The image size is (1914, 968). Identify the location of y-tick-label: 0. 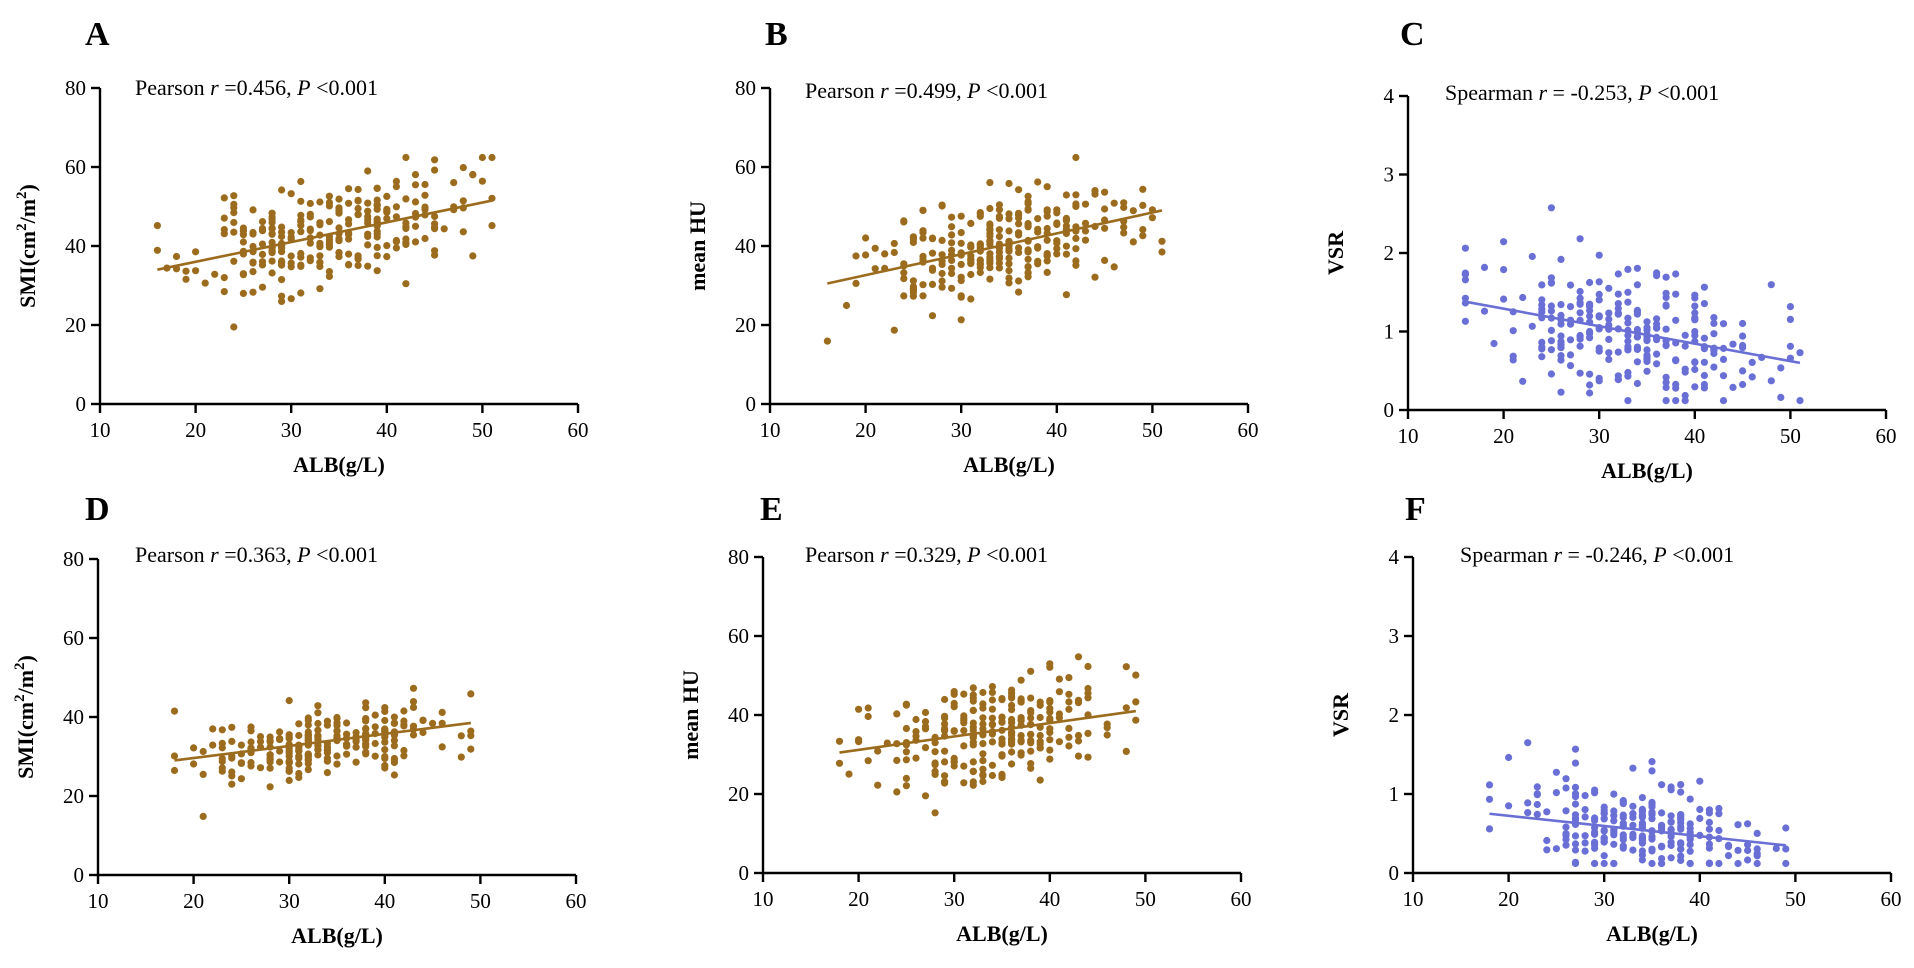
(751, 404).